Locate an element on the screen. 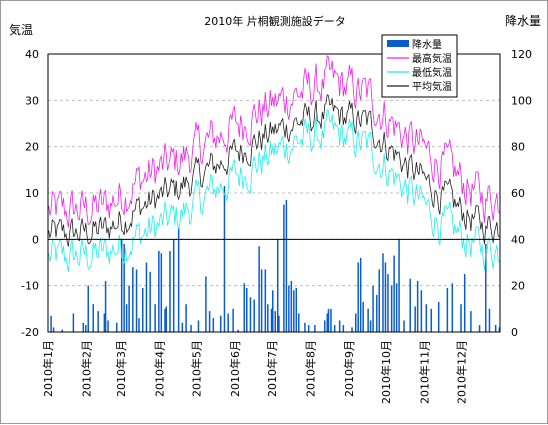 The height and width of the screenshot is (425, 548). x-tick-label: 2010年11月 is located at coordinates (424, 372).